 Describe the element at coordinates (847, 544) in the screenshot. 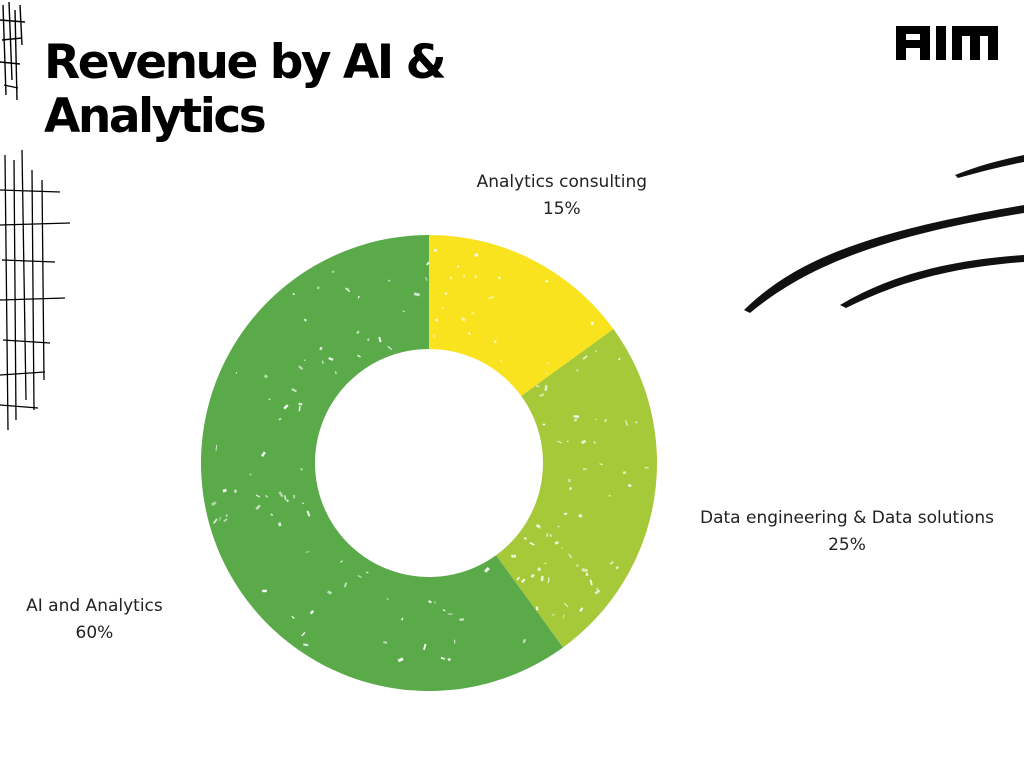

I see `slice-value-label: 25%` at that location.